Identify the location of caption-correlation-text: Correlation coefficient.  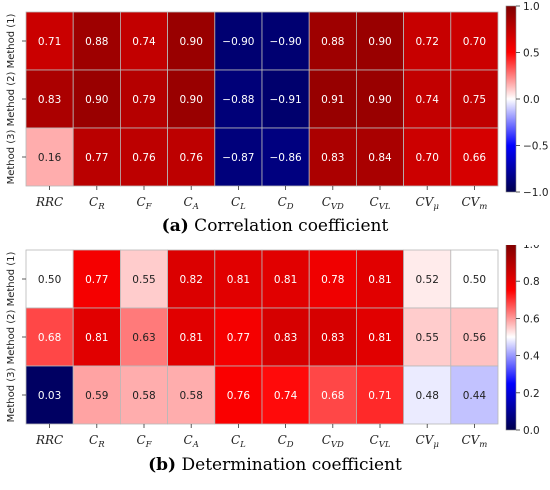
(288, 226).